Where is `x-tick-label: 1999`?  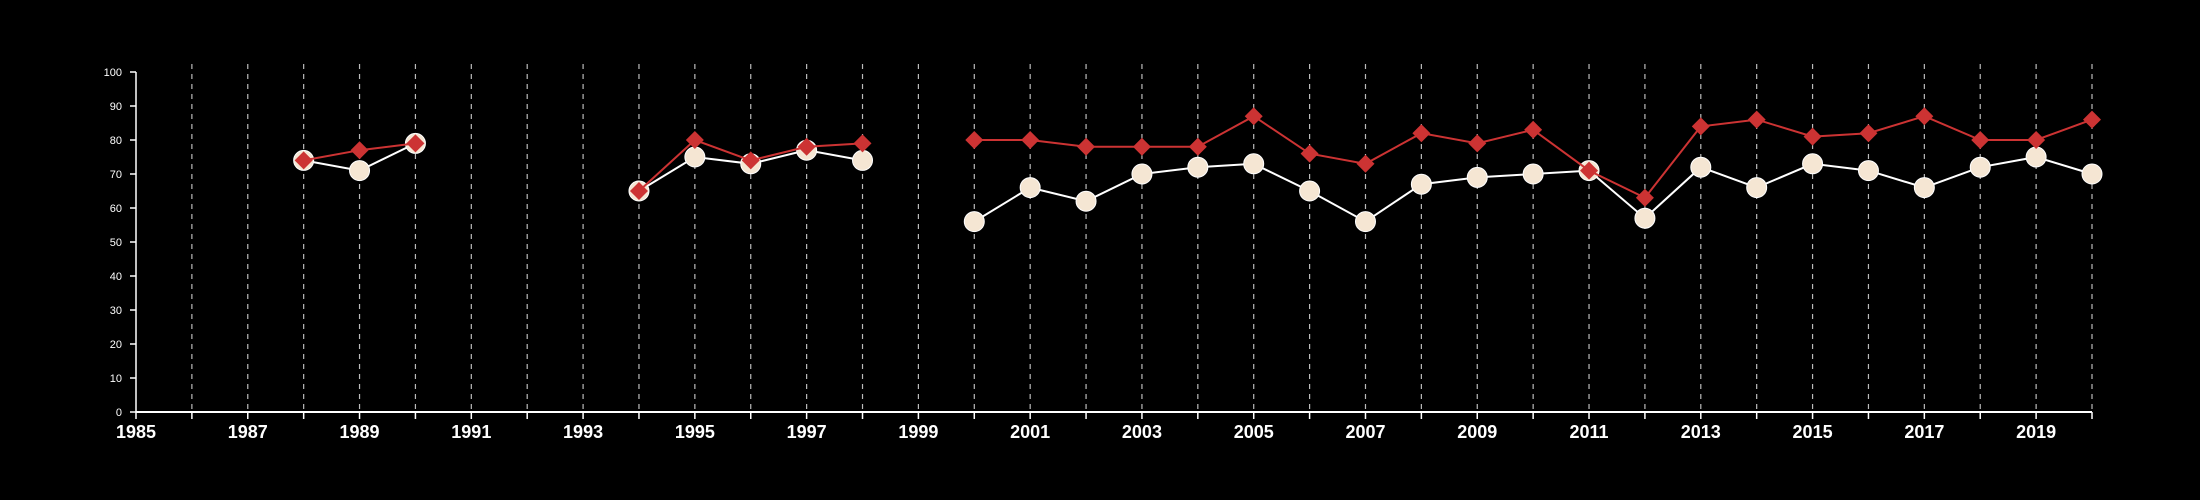
x-tick-label: 1999 is located at coordinates (918, 432).